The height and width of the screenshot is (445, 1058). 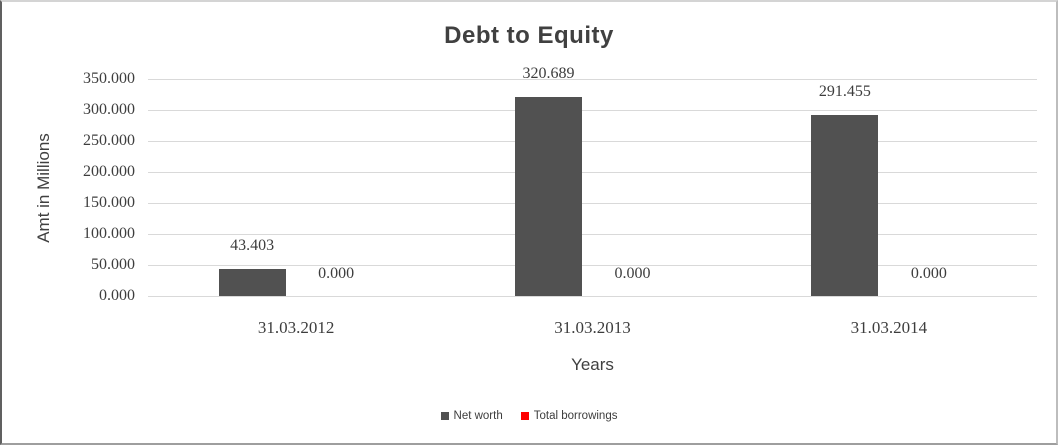 What do you see at coordinates (296, 327) in the screenshot?
I see `x-category-label: 31.03.2012` at bounding box center [296, 327].